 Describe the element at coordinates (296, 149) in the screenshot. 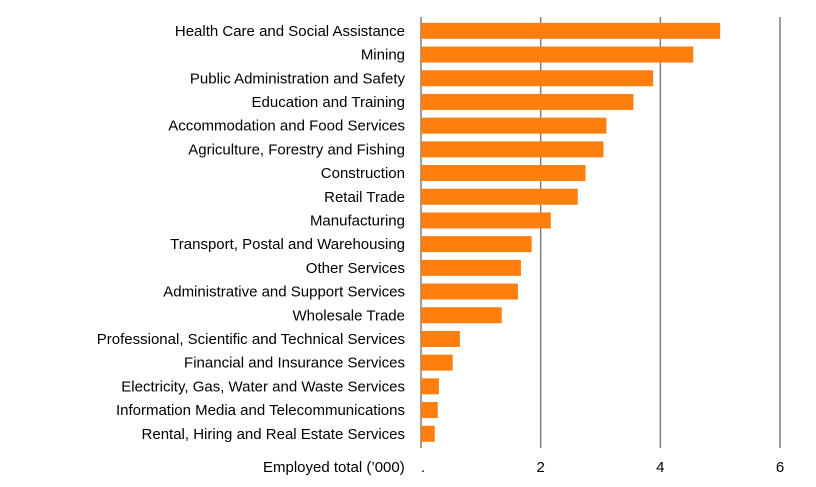

I see `category-label: Agriculture, Forestry and Fishing` at that location.